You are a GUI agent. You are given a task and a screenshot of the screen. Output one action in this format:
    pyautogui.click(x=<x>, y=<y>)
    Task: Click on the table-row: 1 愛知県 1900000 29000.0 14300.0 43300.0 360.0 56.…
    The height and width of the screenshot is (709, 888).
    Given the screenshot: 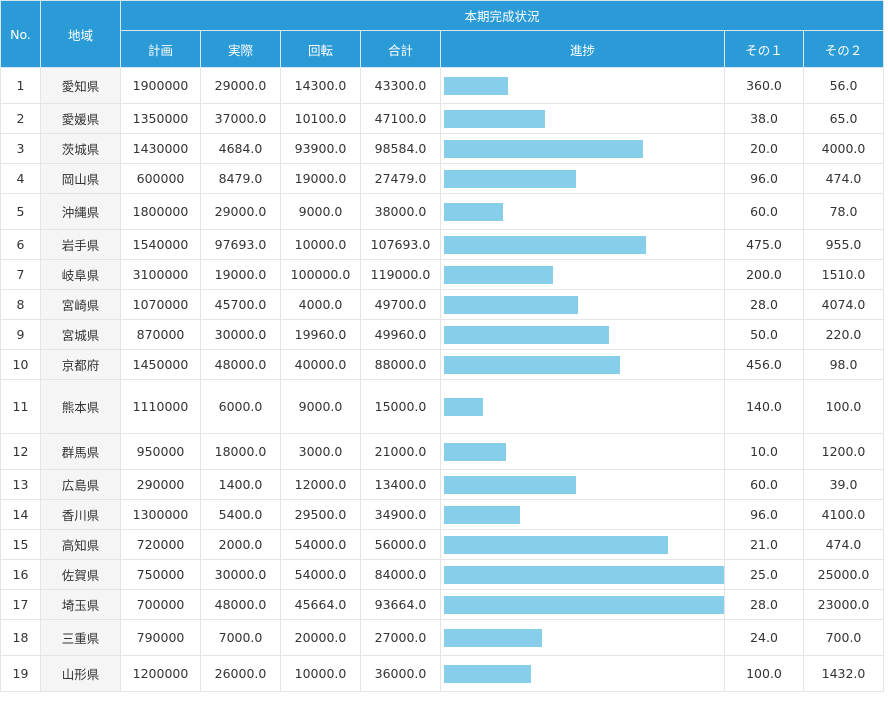 What is the action you would take?
    pyautogui.click(x=442, y=85)
    